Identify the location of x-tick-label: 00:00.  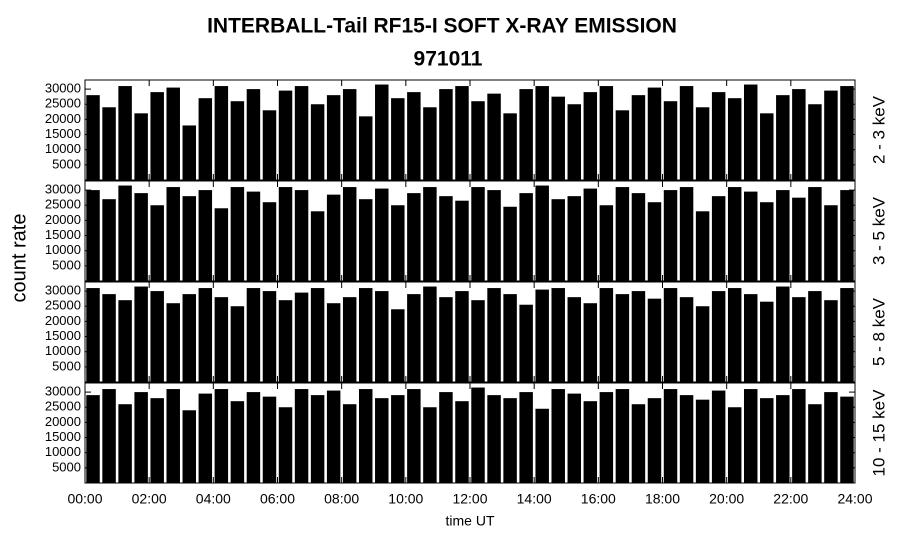
(84, 499).